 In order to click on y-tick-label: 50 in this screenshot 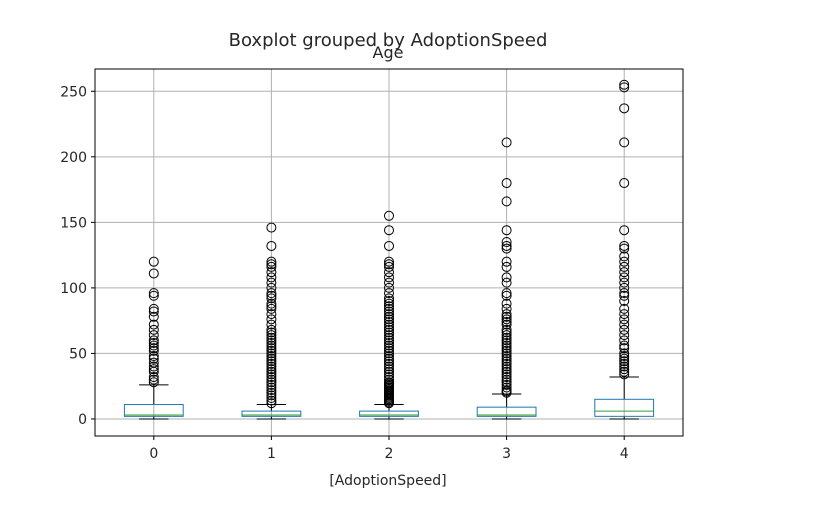, I will do `click(78, 354)`.